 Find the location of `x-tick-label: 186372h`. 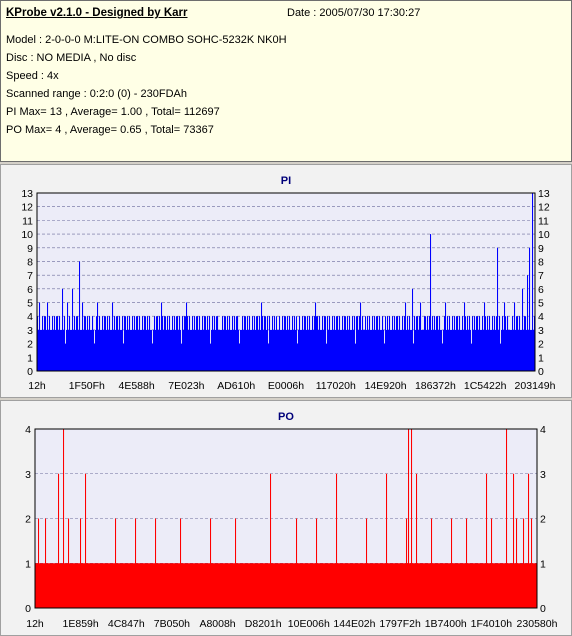

x-tick-label: 186372h is located at coordinates (435, 386).